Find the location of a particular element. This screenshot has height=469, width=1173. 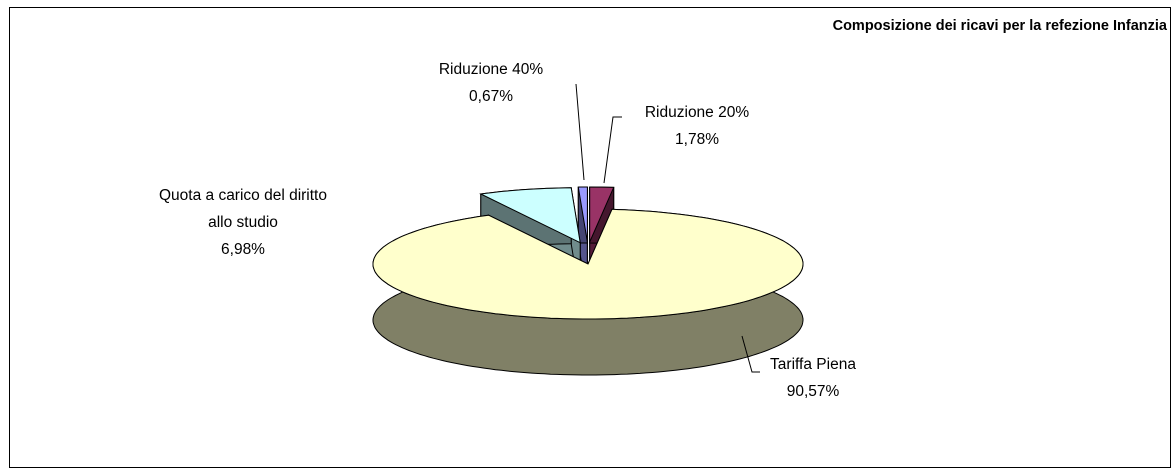

category-label: Riduzione 40% is located at coordinates (491, 69).